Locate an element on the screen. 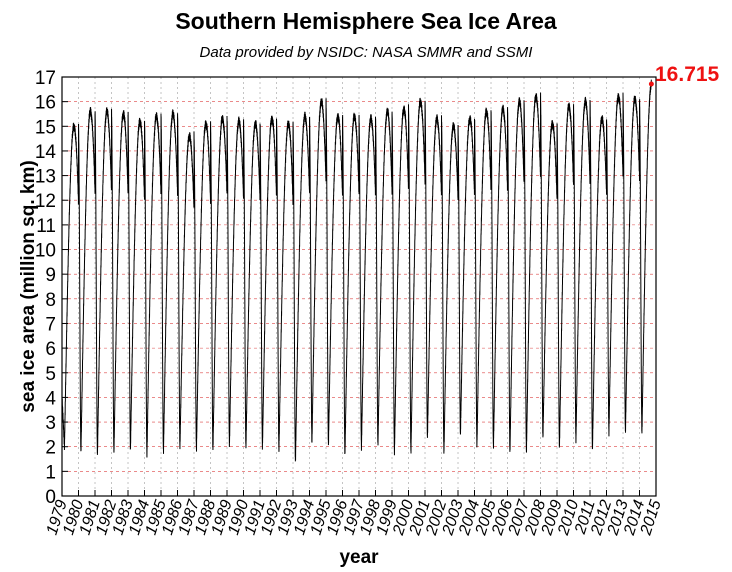  y-tick-label: 11 is located at coordinates (46, 226).